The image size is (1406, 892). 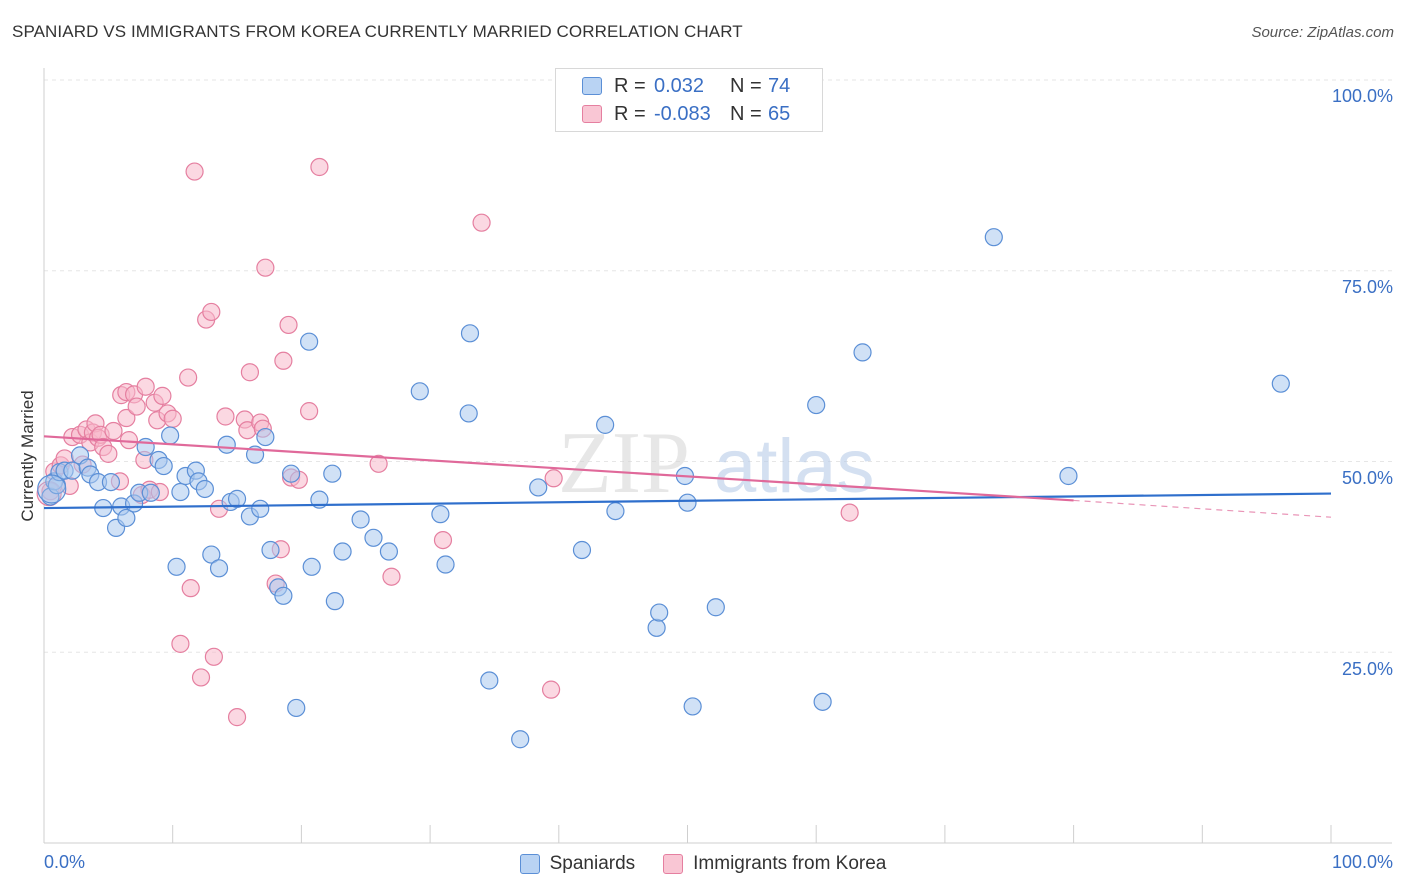 What do you see at coordinates (779, 85) in the screenshot?
I see `legend-n-value: 74` at bounding box center [779, 85].